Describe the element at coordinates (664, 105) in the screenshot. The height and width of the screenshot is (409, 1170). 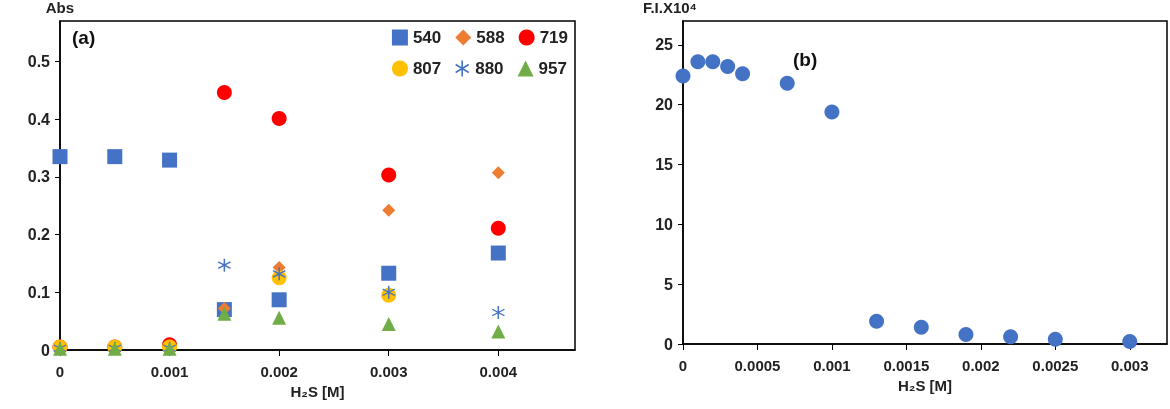
I see `y-tick-label: 20` at that location.